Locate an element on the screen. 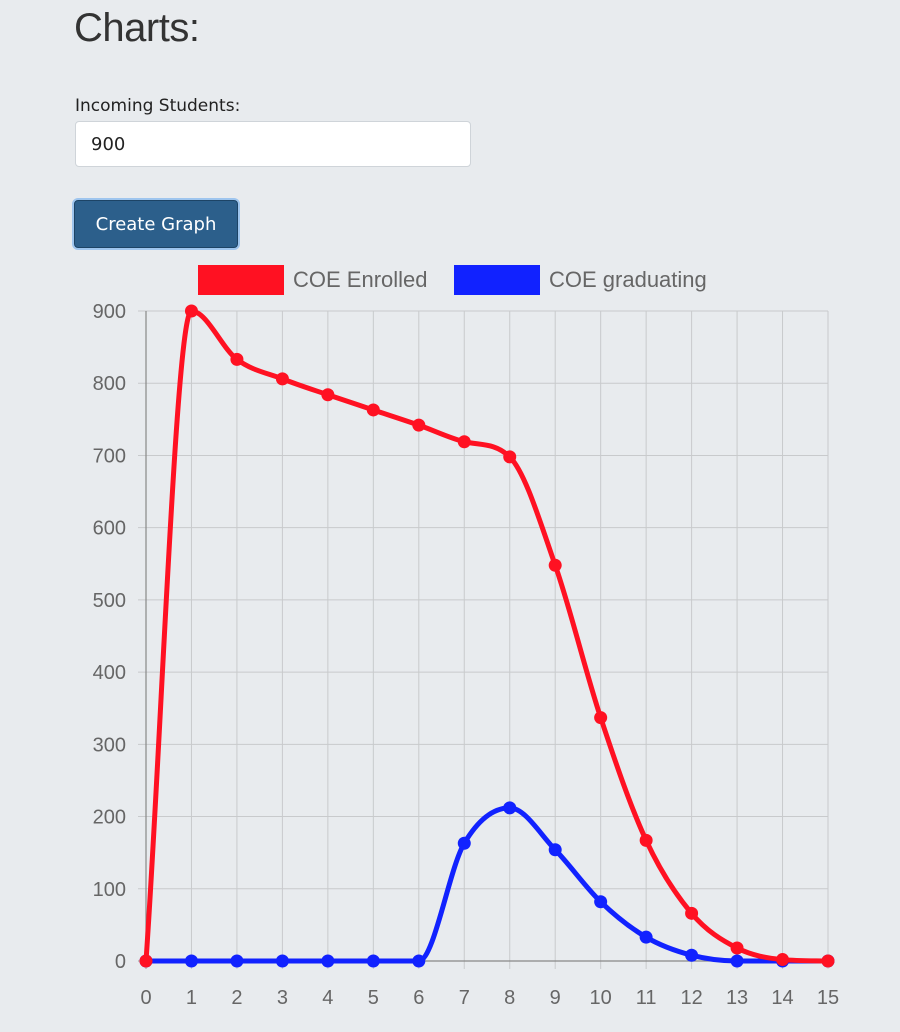 The image size is (900, 1032). legend-label-coe-enrolled: COE Enrolled is located at coordinates (360, 279).